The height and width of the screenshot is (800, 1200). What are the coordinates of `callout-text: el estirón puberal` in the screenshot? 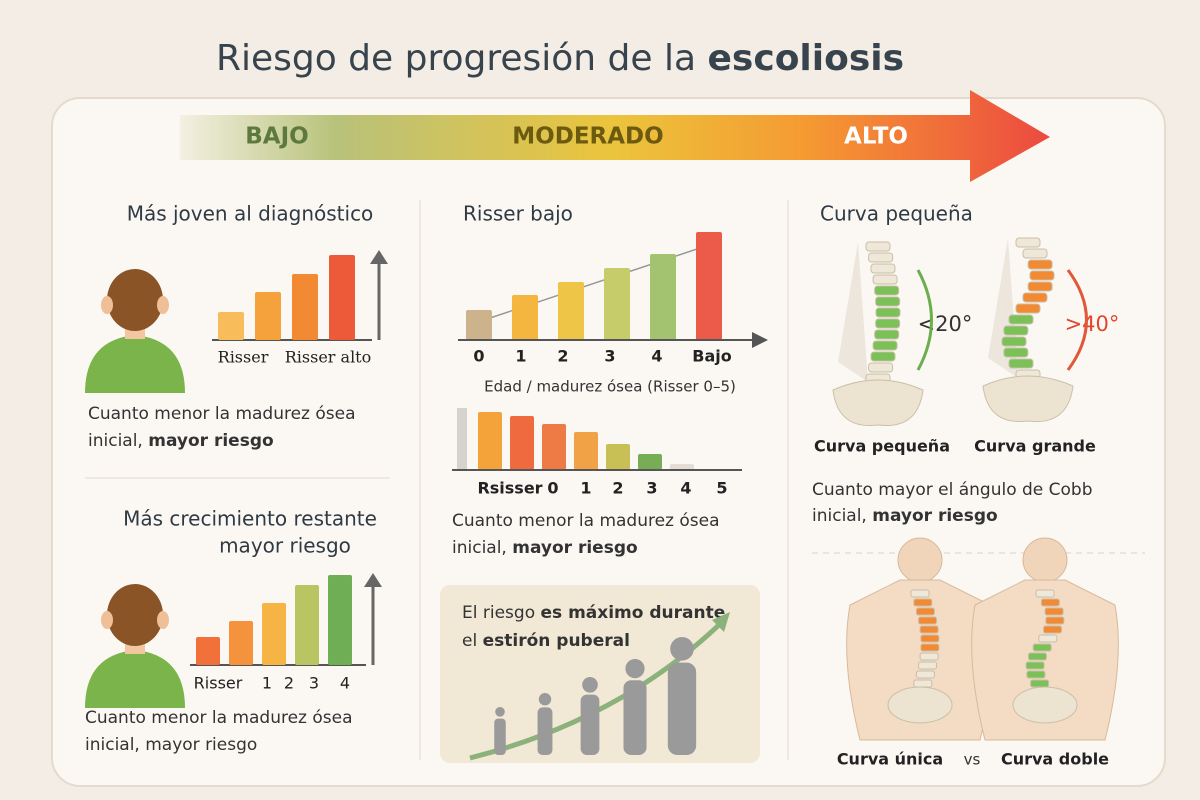 It's located at (546, 641).